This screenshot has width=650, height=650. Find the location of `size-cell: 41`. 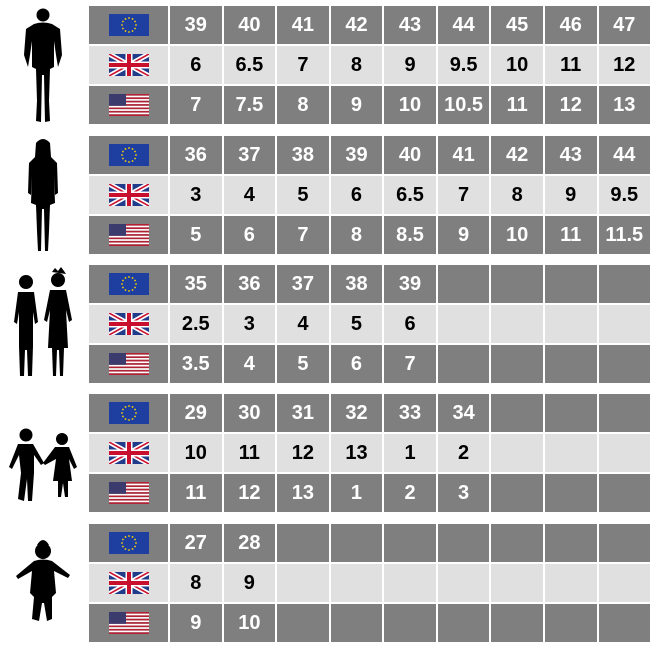

size-cell: 41 is located at coordinates (303, 25).